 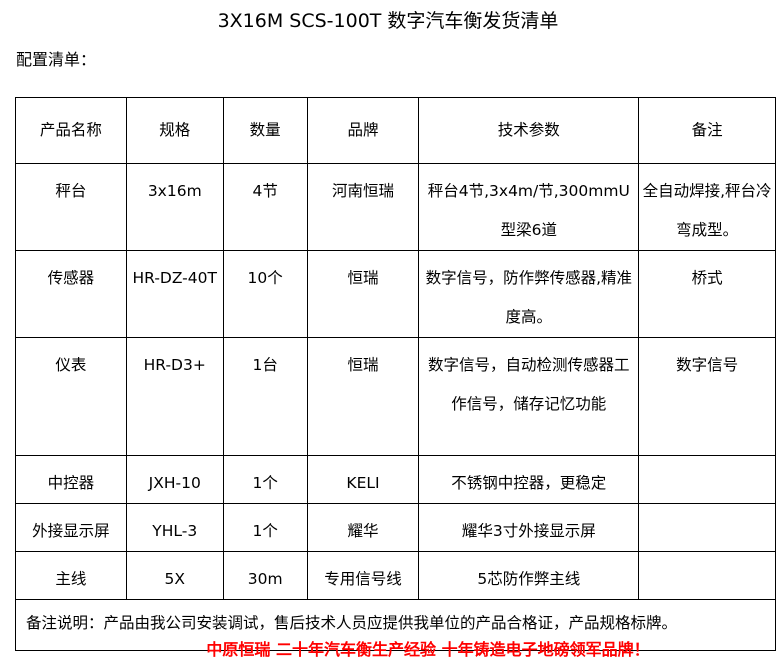 What do you see at coordinates (363, 130) in the screenshot?
I see `header-cell: 品牌` at bounding box center [363, 130].